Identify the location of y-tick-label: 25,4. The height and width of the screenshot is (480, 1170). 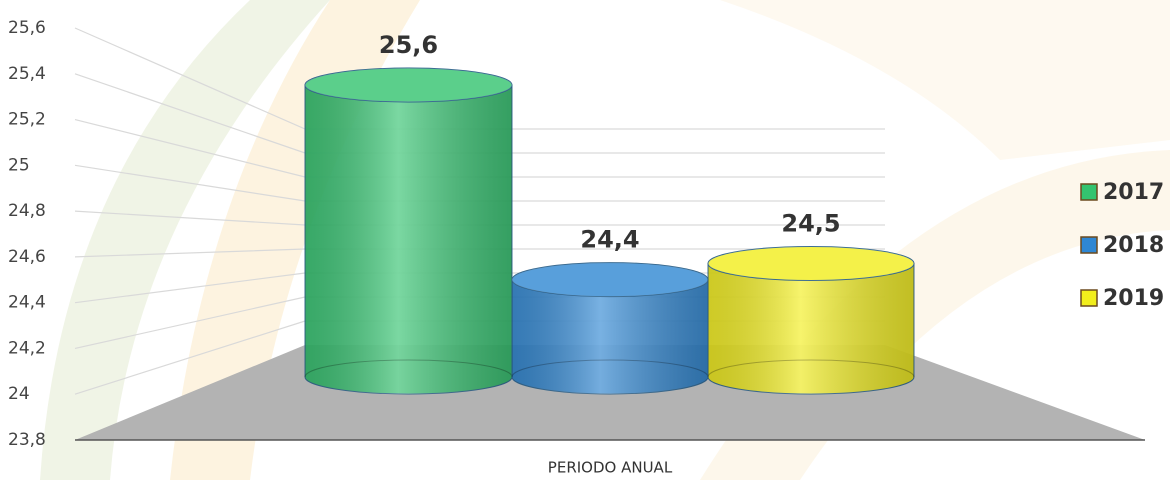
(27, 74).